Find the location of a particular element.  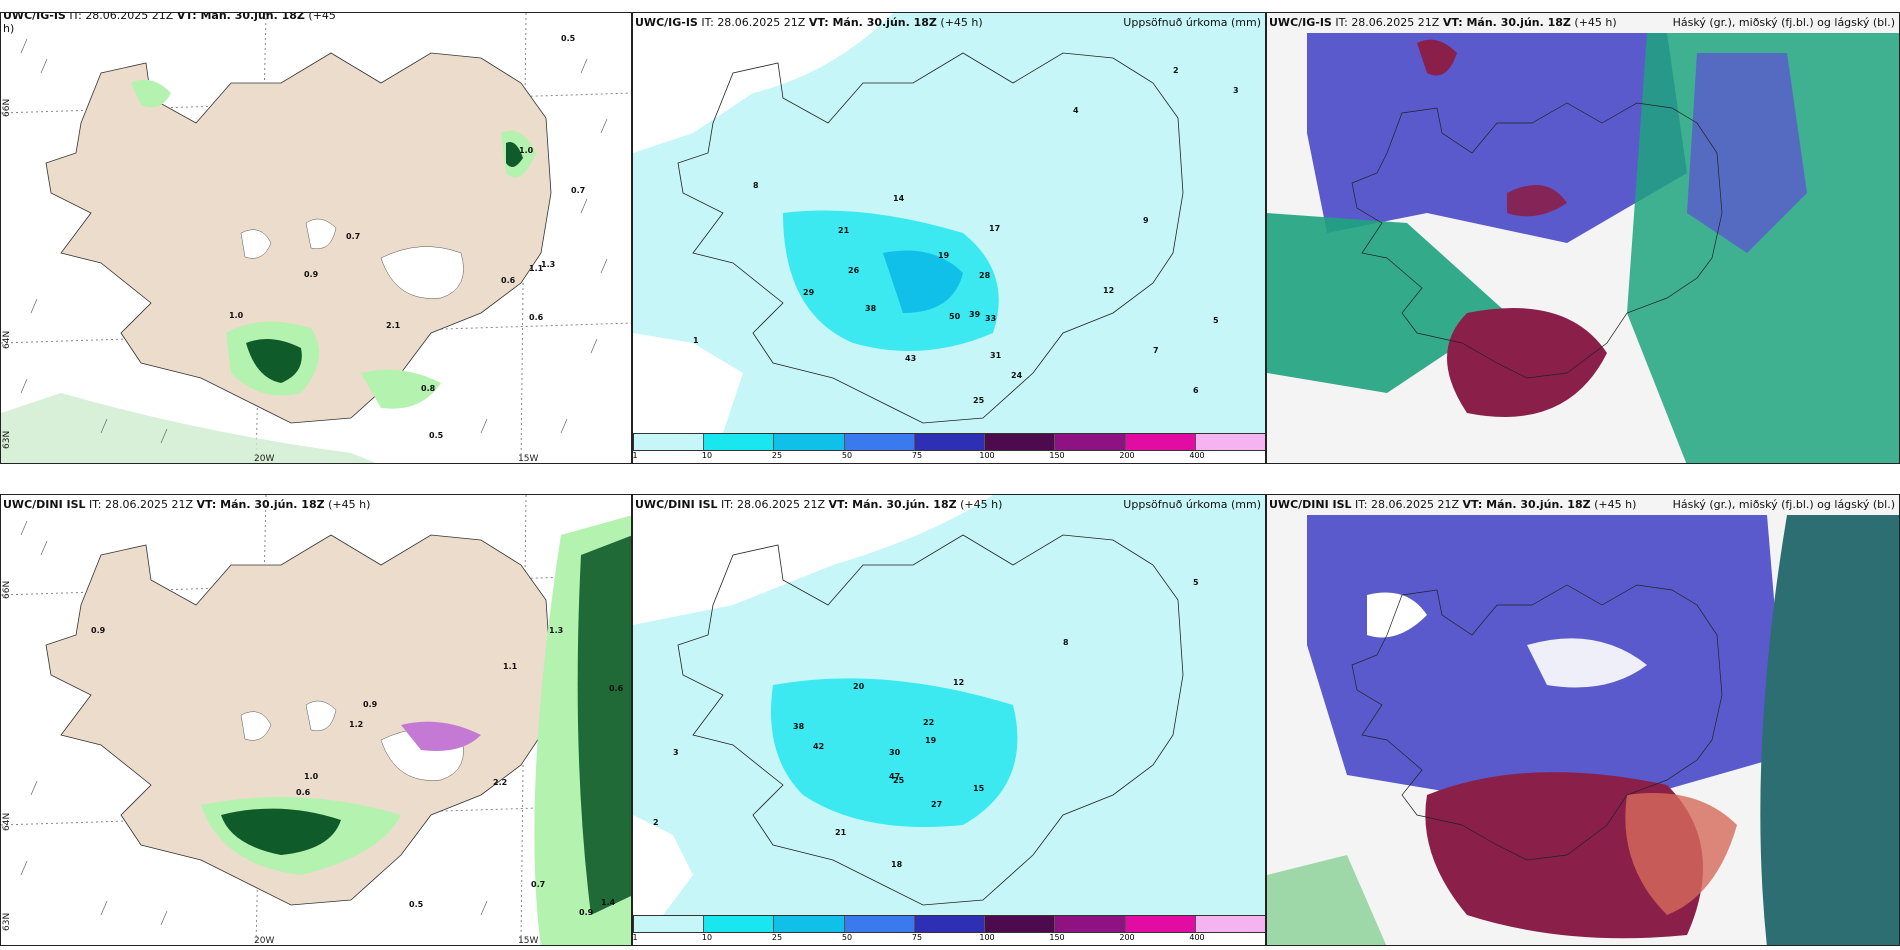

value-label: 33 is located at coordinates (990, 318).